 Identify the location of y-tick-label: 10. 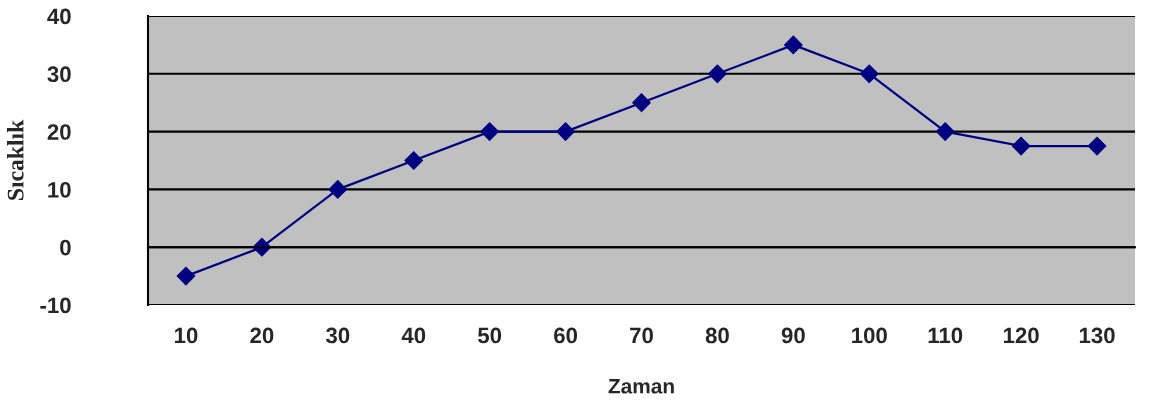
(59, 189).